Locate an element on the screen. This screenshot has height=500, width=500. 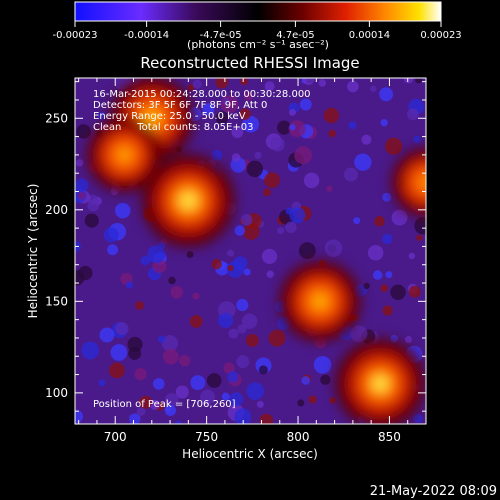
colorbar-tick-label: -4.7e-05 is located at coordinates (221, 35).